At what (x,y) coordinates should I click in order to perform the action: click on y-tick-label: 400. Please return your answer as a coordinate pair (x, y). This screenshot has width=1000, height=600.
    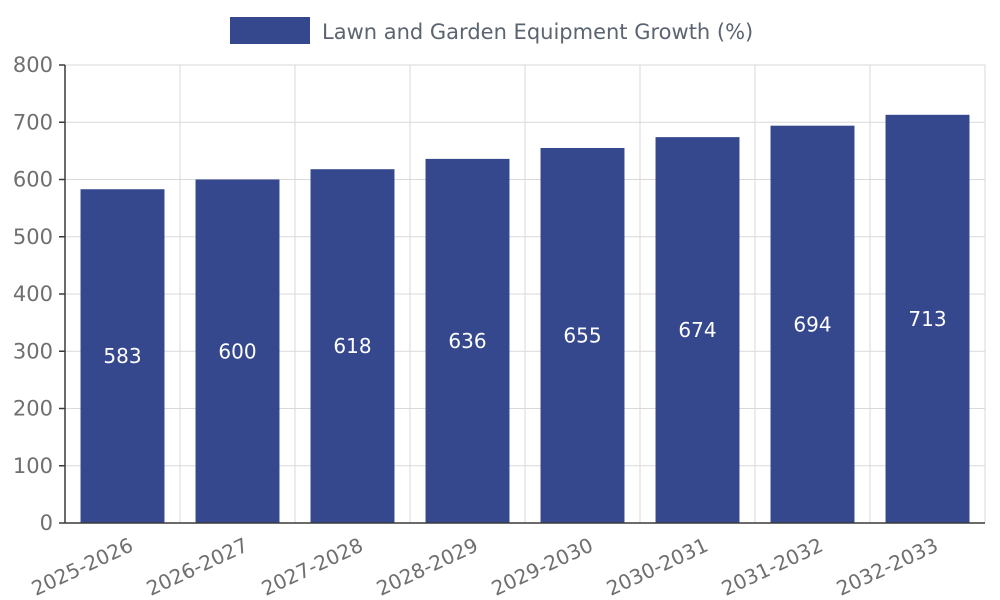
    Looking at the image, I should click on (33, 294).